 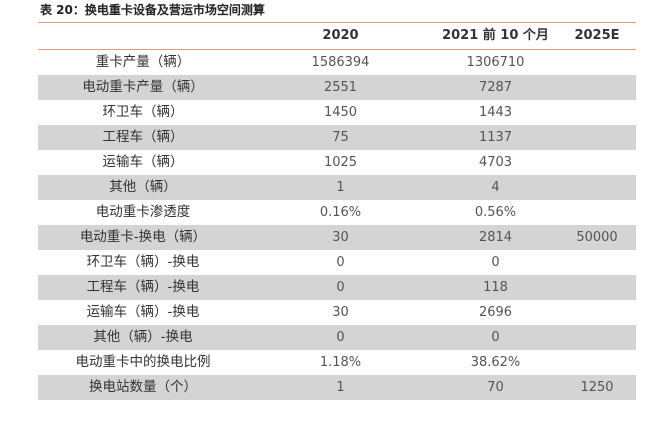 I want to click on table-row: 电动重卡产量（辆） 2551 7287, so click(x=337, y=87).